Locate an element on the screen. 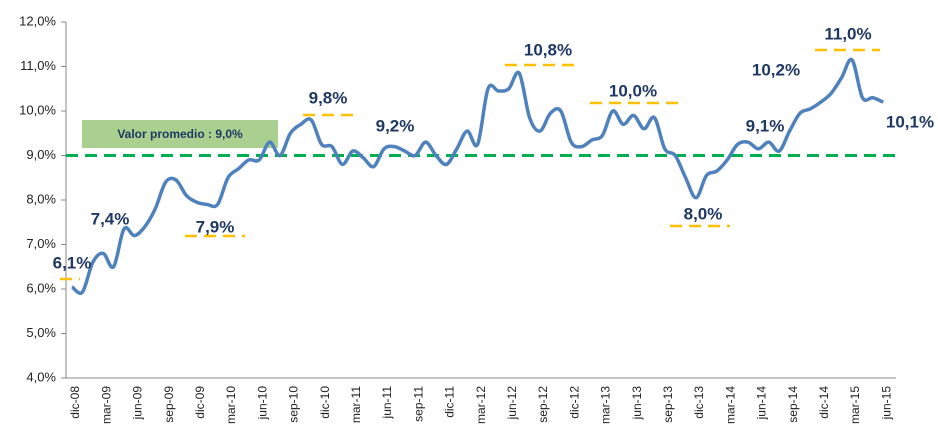 The image size is (938, 437). x-tick-label: sep-12 is located at coordinates (543, 404).